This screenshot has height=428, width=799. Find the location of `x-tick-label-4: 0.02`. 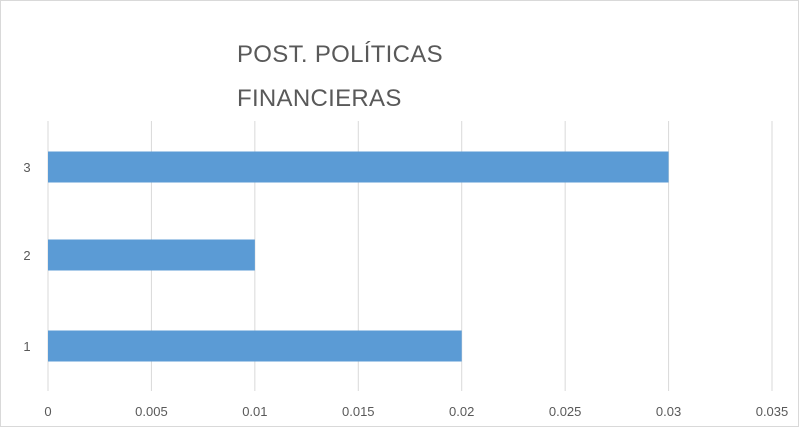

x-tick-label-4: 0.02 is located at coordinates (461, 411).